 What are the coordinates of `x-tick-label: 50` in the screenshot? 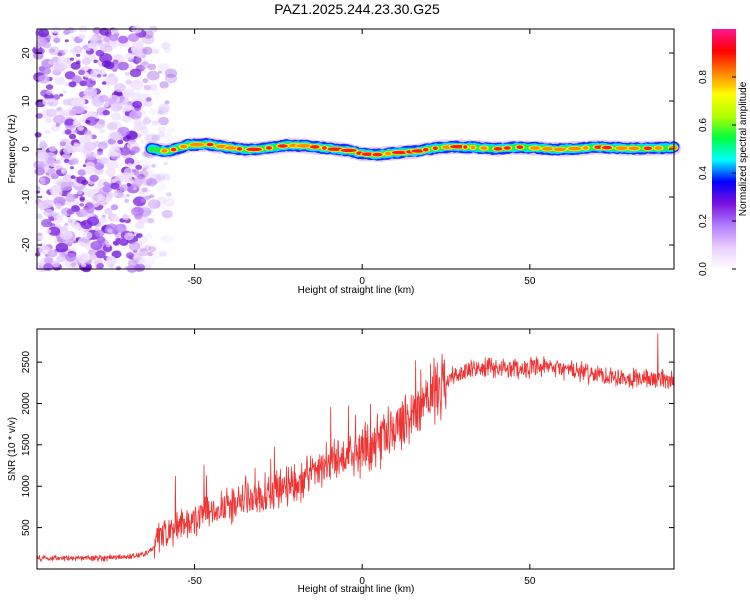 It's located at (530, 581).